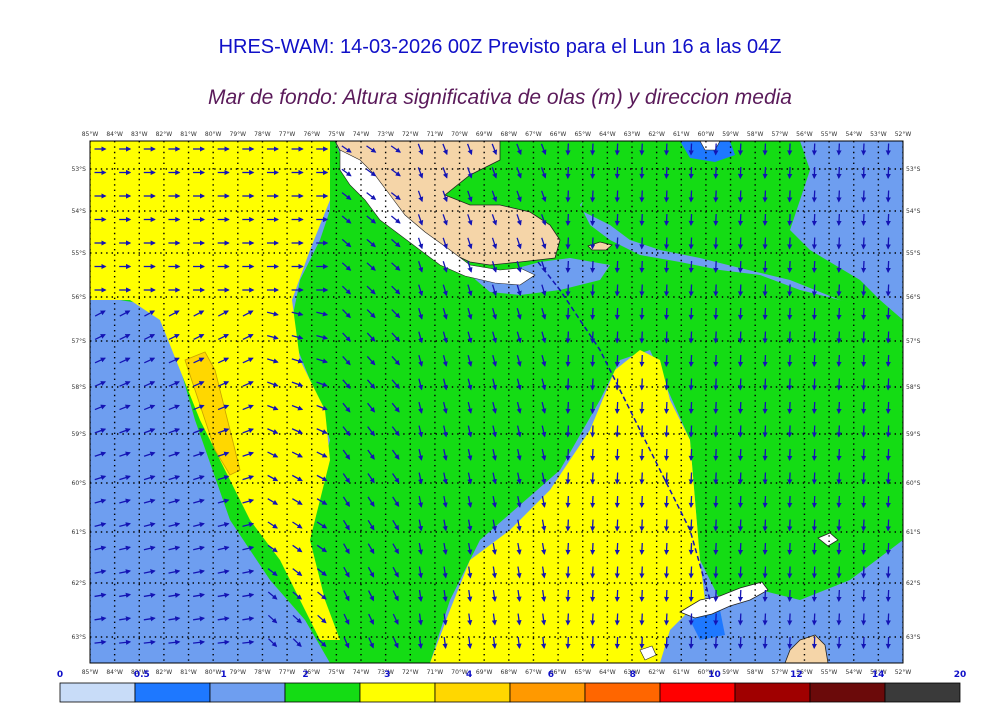 This screenshot has height=707, width=1000. Describe the element at coordinates (287, 134) in the screenshot. I see `lon-label-top: 77°W` at that location.